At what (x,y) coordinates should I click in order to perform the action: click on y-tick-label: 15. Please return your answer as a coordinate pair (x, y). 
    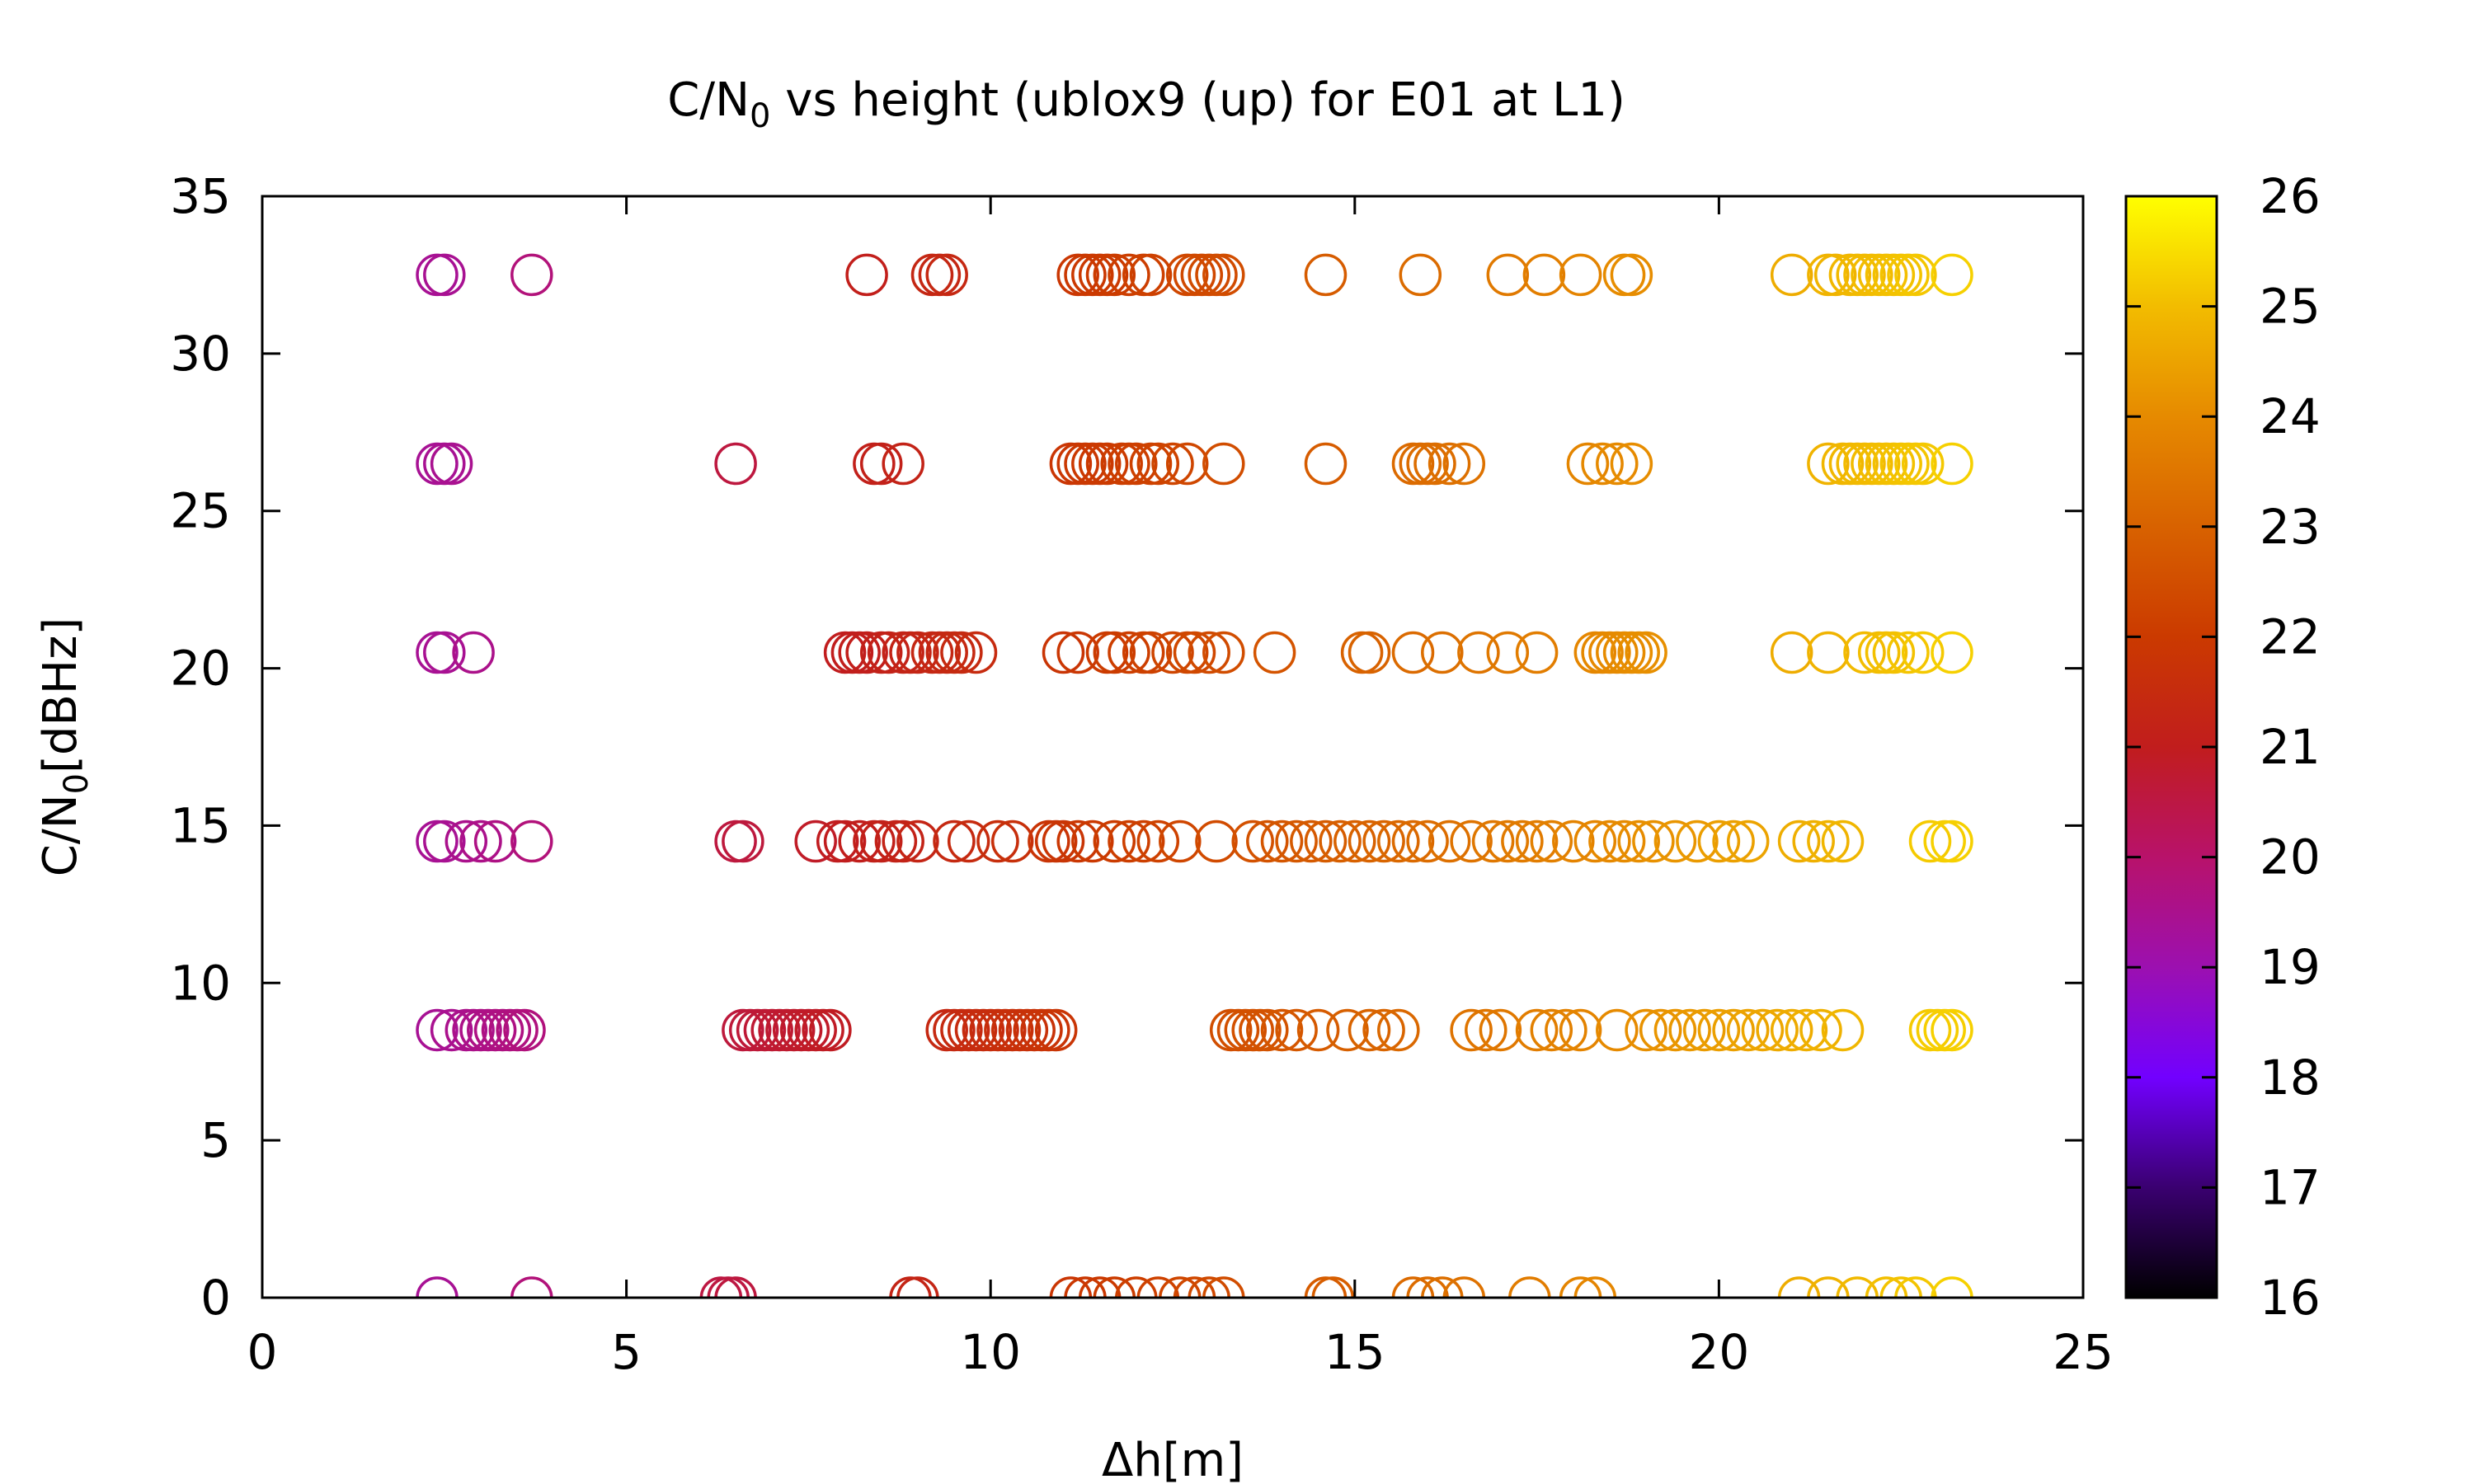
    Looking at the image, I should click on (200, 825).